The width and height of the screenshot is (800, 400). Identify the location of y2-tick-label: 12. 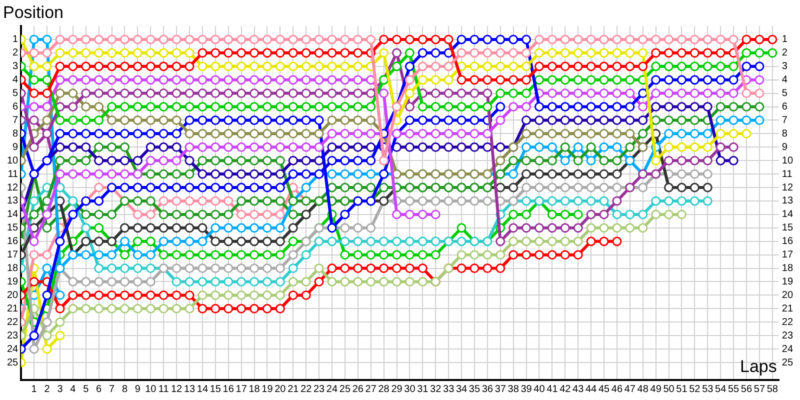
(788, 188).